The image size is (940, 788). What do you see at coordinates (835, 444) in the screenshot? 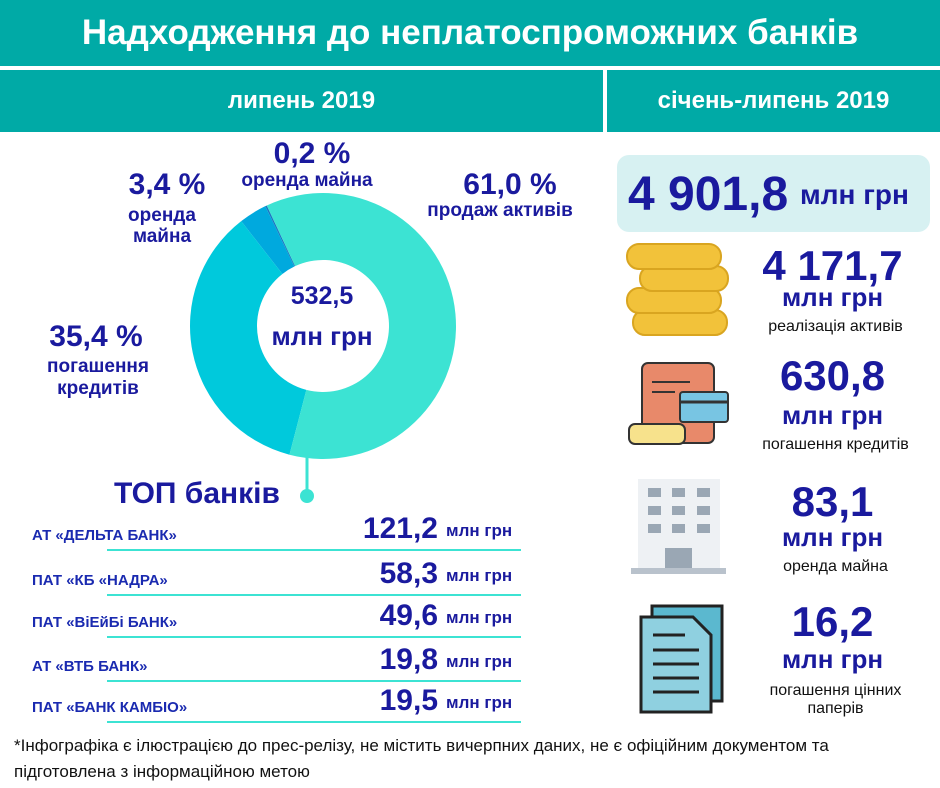
I see `item-label: погашення кредитів` at bounding box center [835, 444].